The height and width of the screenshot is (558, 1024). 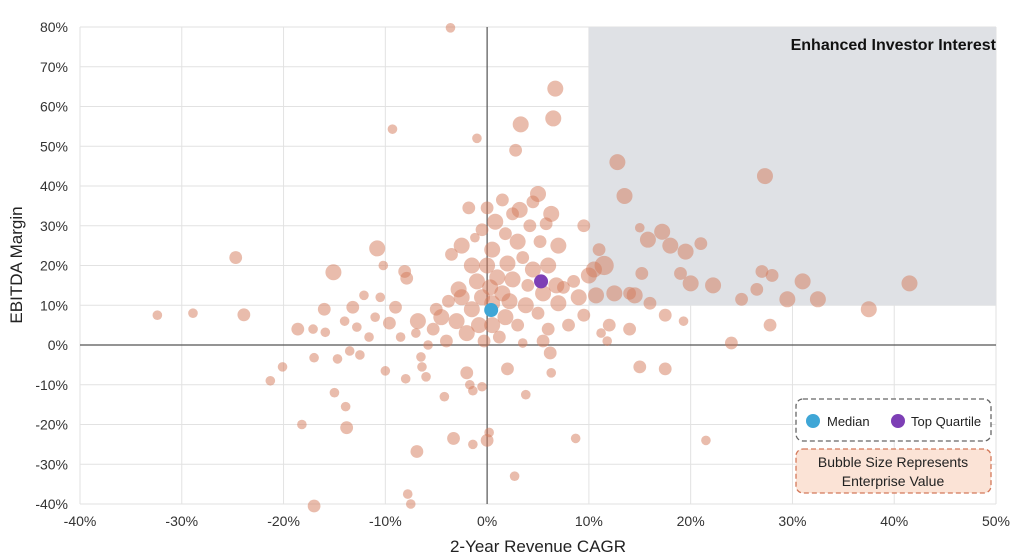 I want to click on legend-median-dot, so click(x=813, y=421).